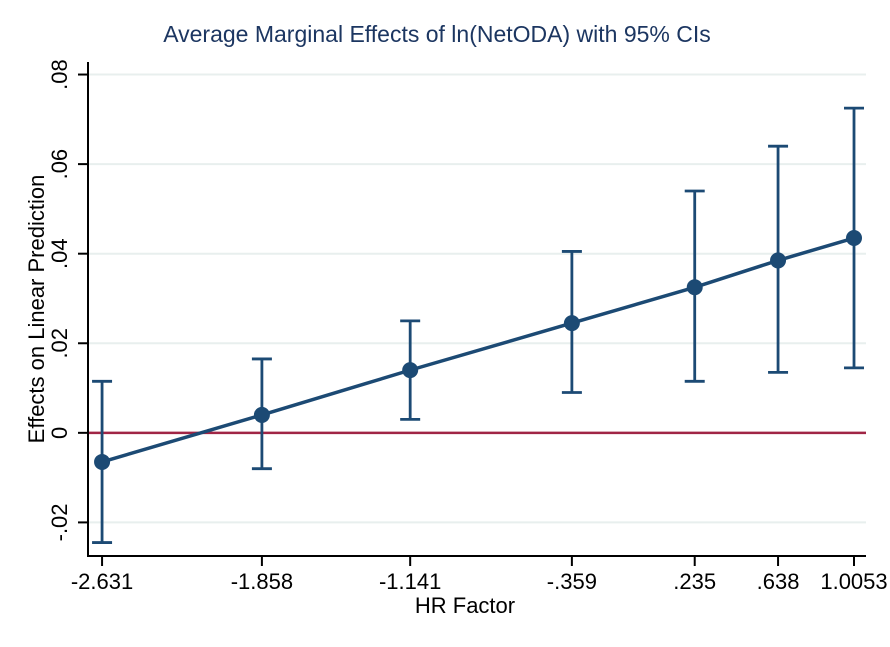 Image resolution: width=890 pixels, height=647 pixels. Describe the element at coordinates (465, 605) in the screenshot. I see `x-axis-title: HR Factor` at that location.